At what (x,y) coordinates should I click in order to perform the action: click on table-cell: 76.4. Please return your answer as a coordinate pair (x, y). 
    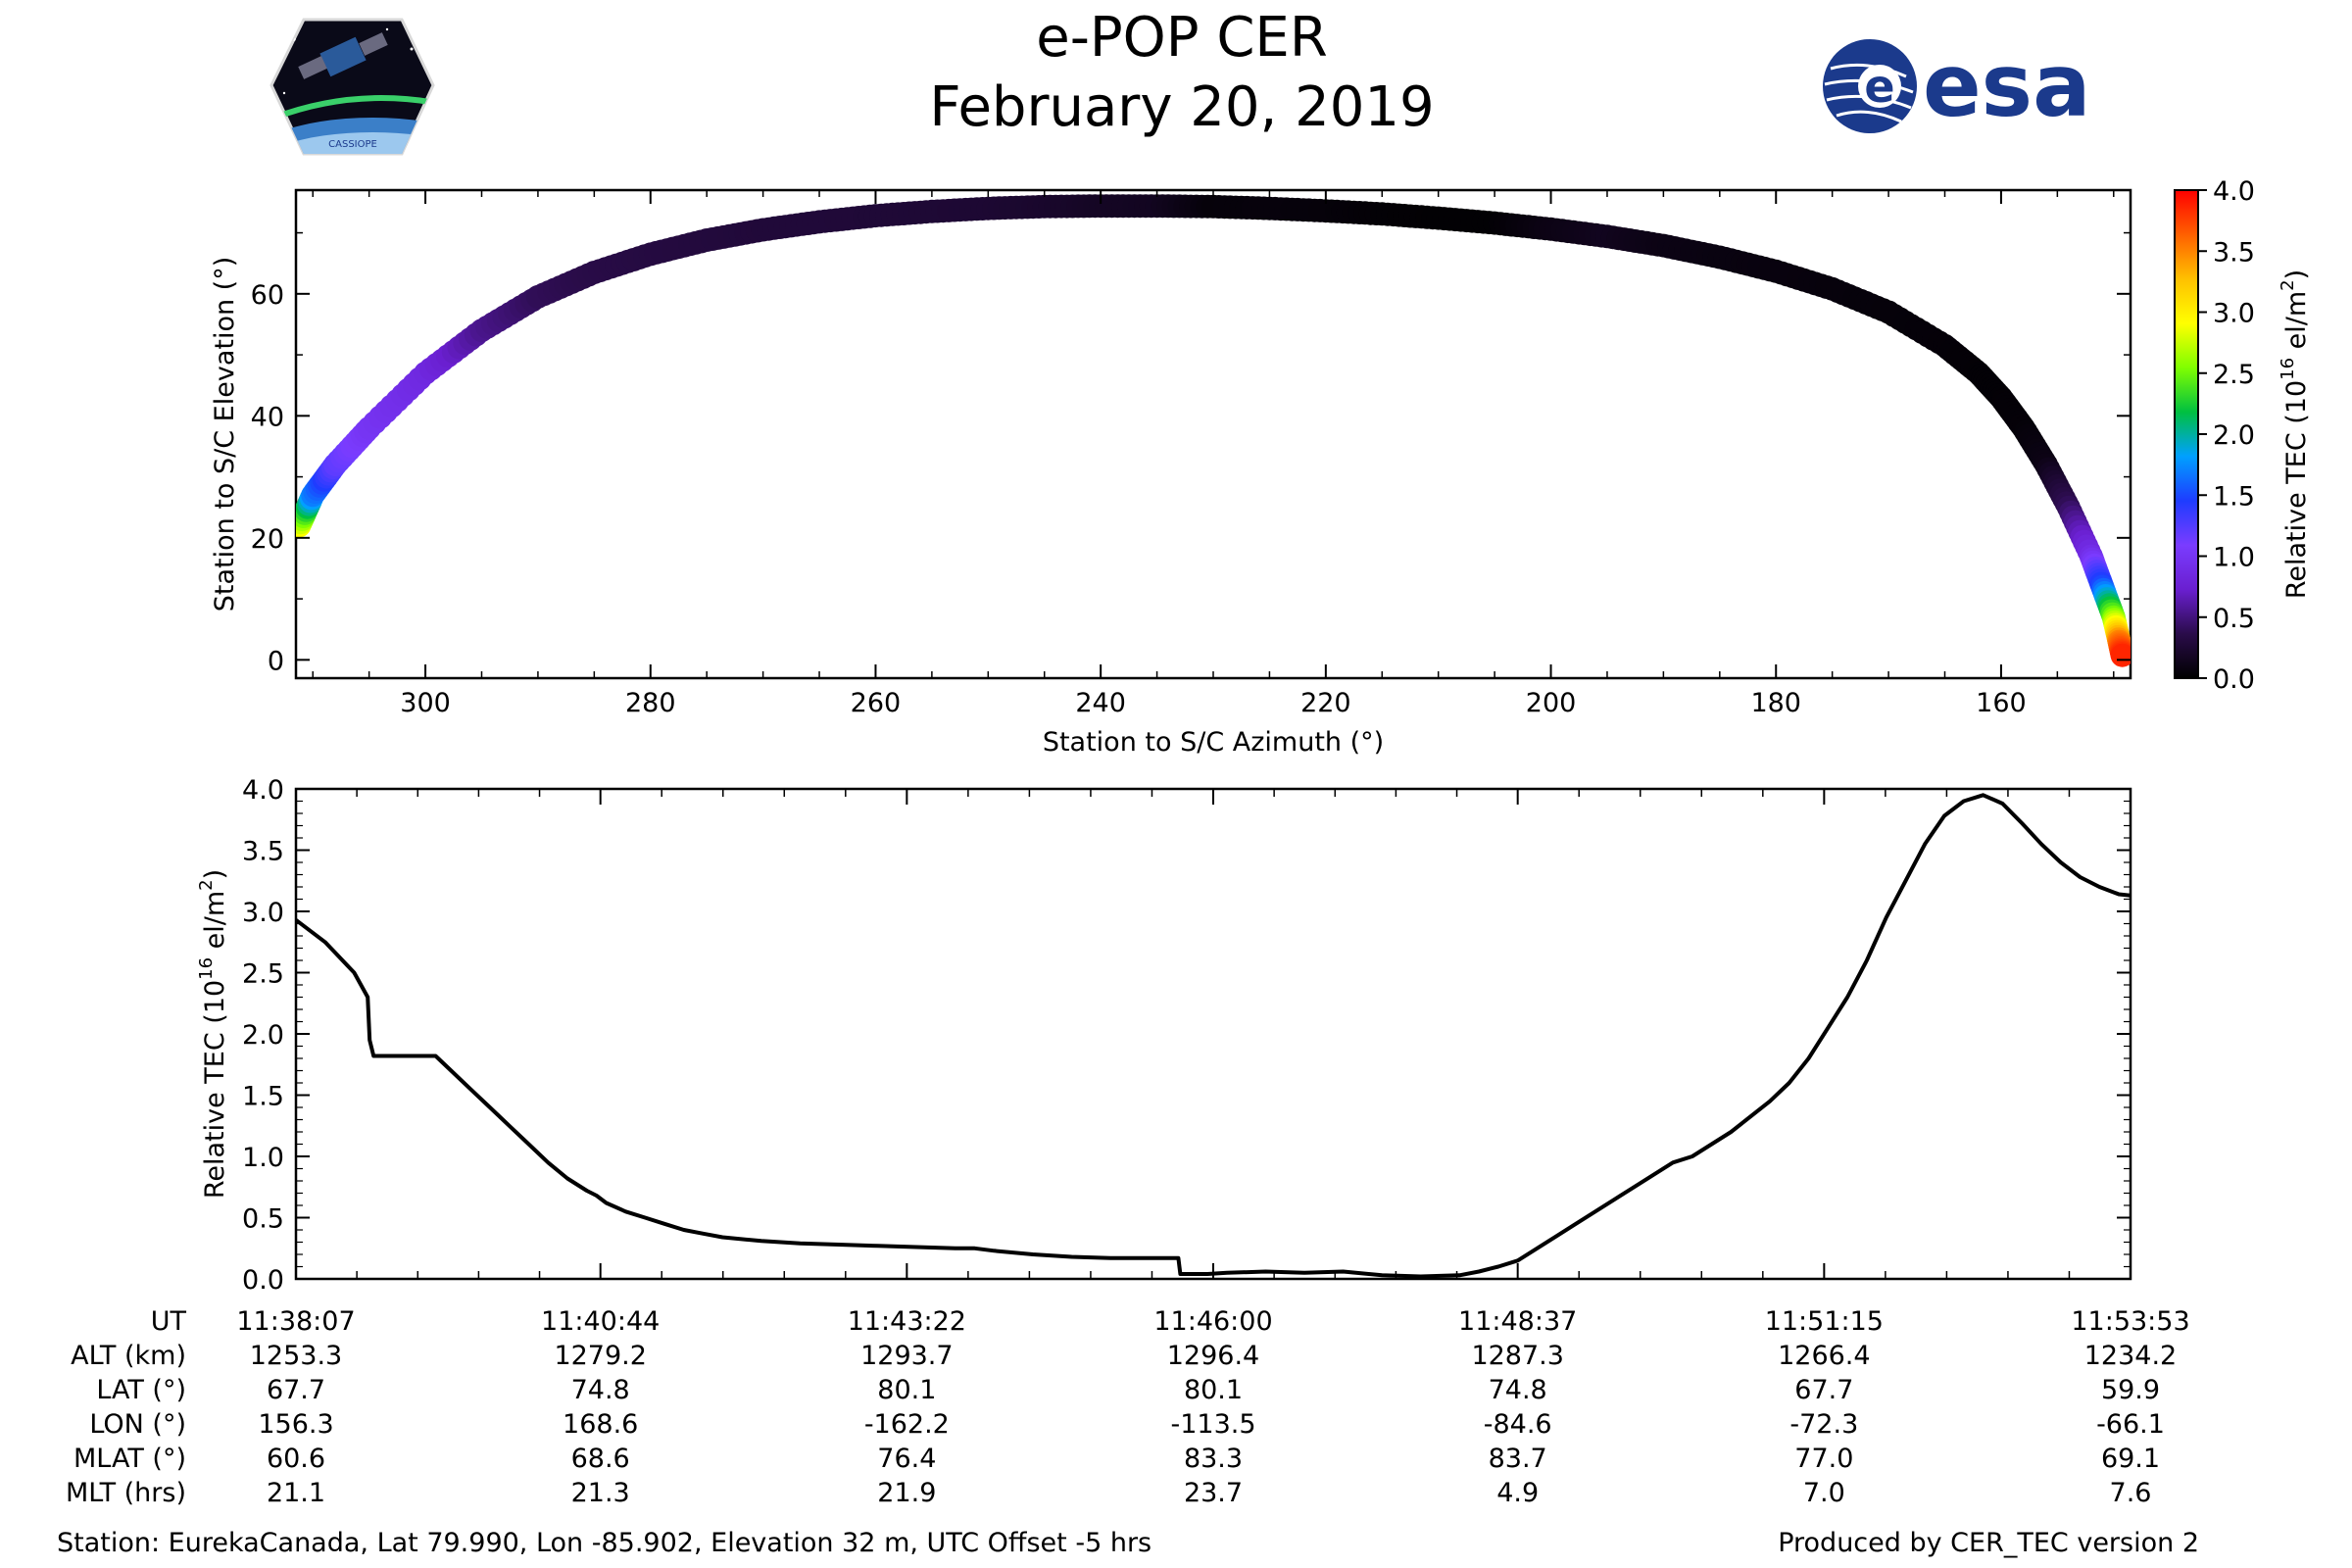
    Looking at the image, I should click on (906, 1459).